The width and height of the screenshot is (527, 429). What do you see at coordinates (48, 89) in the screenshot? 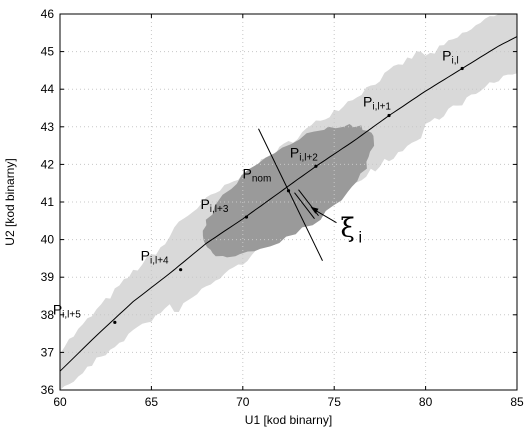
I see `y-tick-label: 44` at bounding box center [48, 89].